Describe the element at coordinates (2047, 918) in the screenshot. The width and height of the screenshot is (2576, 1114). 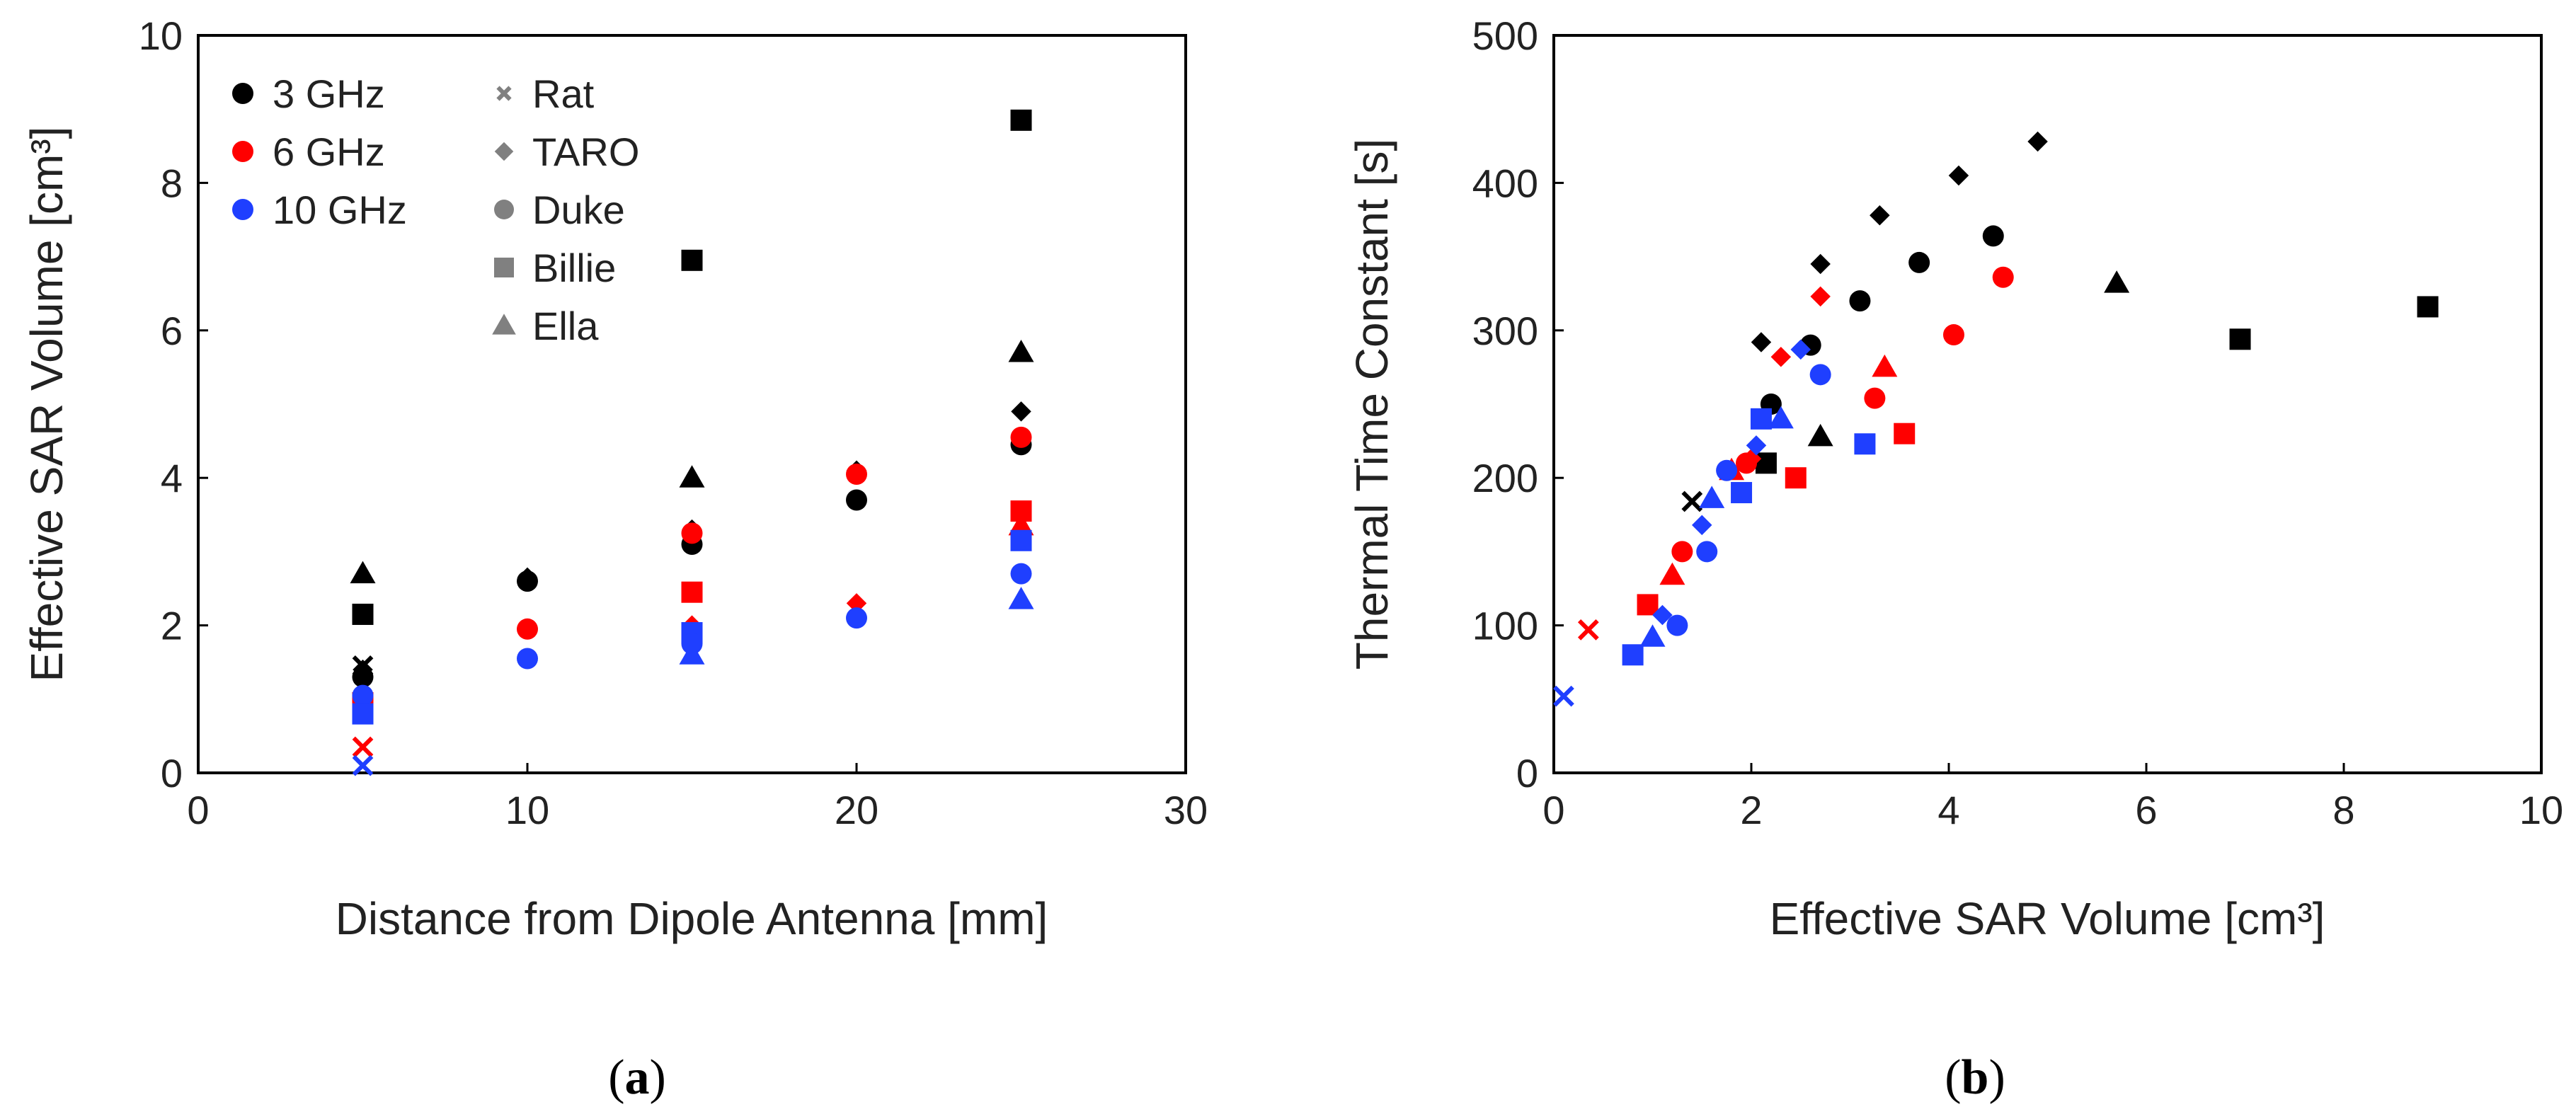
I see `panel-b-xlabel: Effective SAR Volume [cm³]` at that location.